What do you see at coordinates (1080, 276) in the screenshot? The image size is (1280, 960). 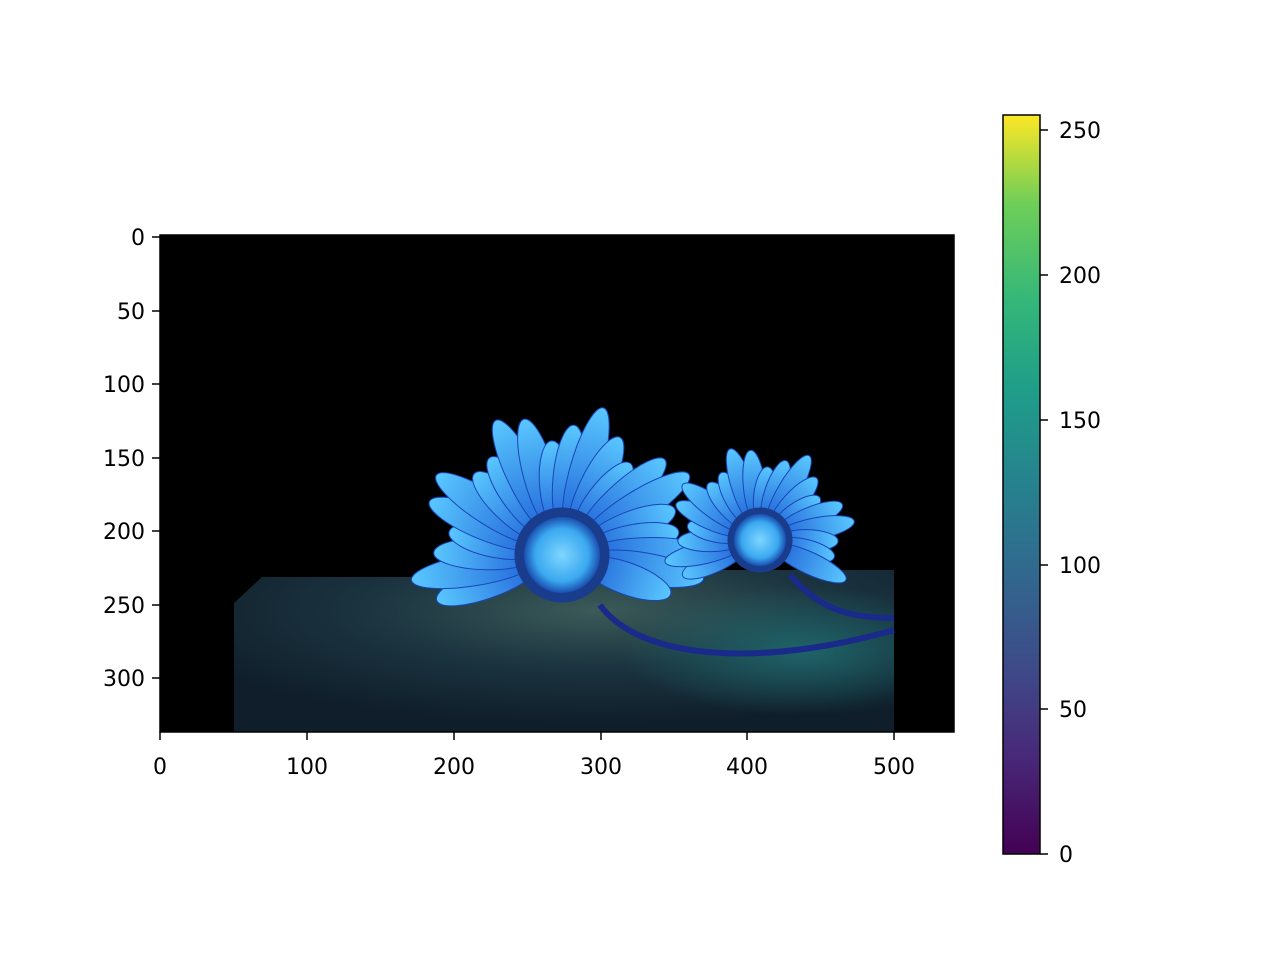 I see `colorbar-tick-label: 200` at bounding box center [1080, 276].